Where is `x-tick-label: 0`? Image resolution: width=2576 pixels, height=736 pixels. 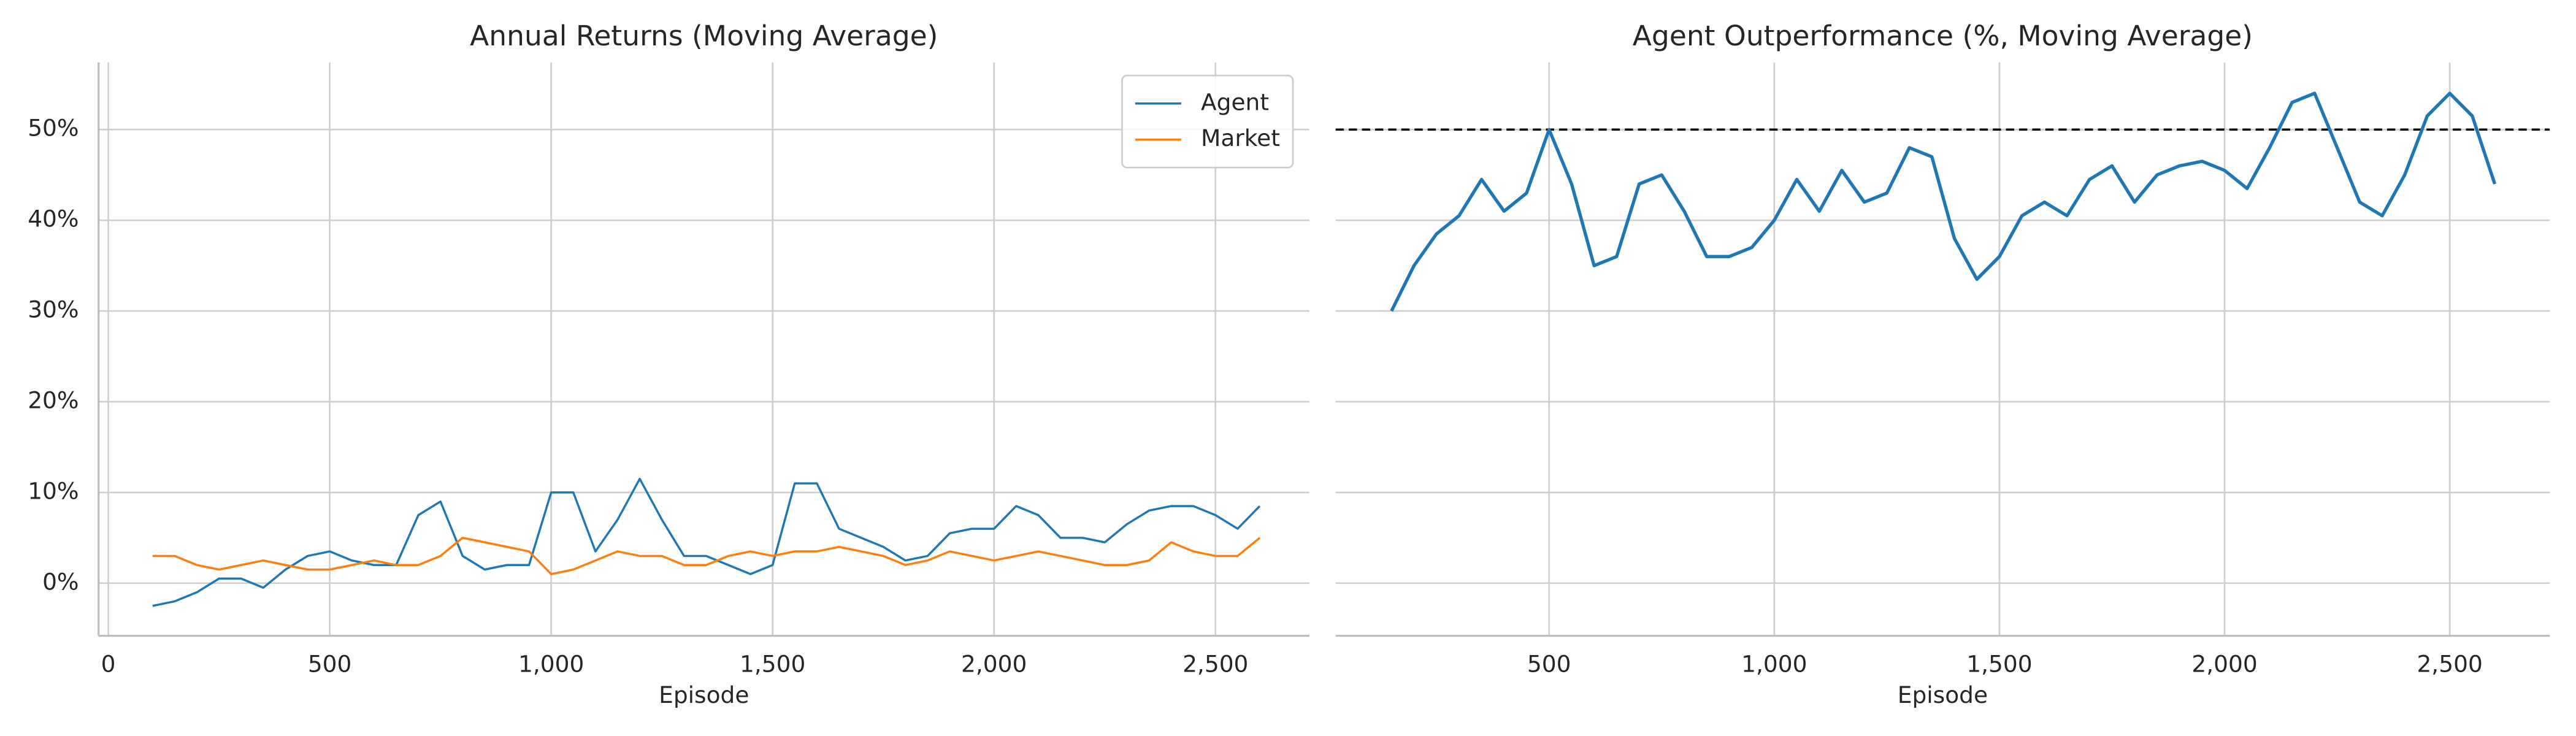
x-tick-label: 0 is located at coordinates (108, 663).